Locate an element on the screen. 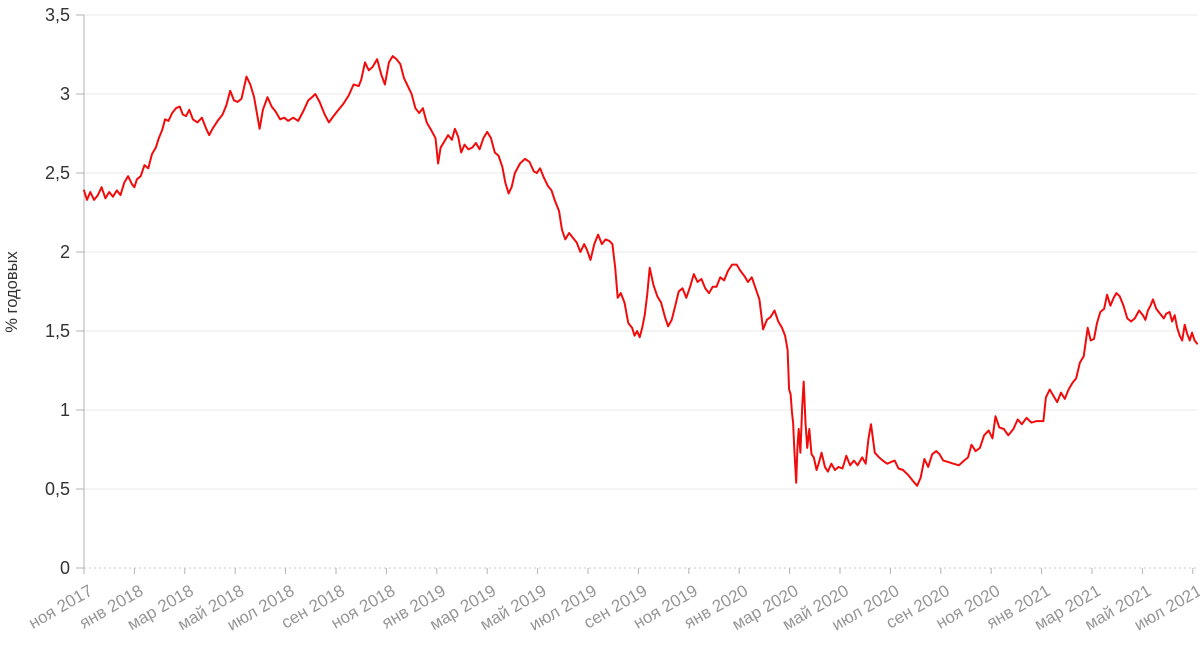  y-tick-label: 1 is located at coordinates (65, 410).